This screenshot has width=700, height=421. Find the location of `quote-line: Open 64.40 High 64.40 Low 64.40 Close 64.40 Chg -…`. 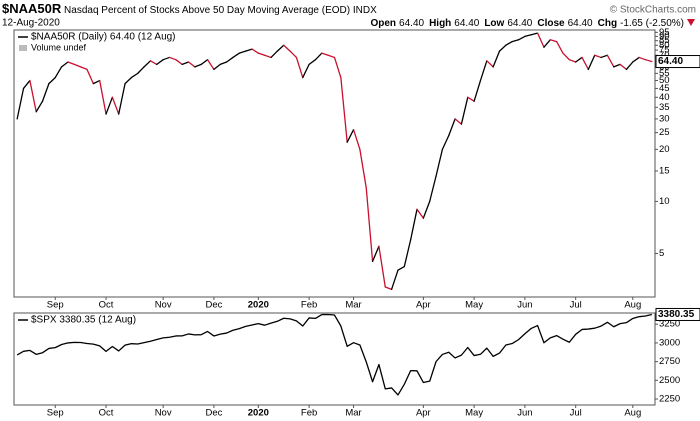

quote-line: Open 64.40 High 64.40 Low 64.40 Close 64.40 Chg -… is located at coordinates (527, 23).